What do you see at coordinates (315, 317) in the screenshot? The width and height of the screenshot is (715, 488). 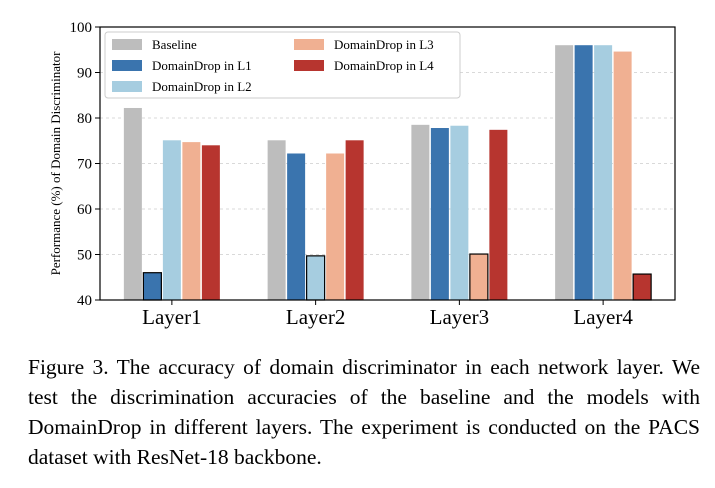 I see `x-tick-label: Layer2` at bounding box center [315, 317].